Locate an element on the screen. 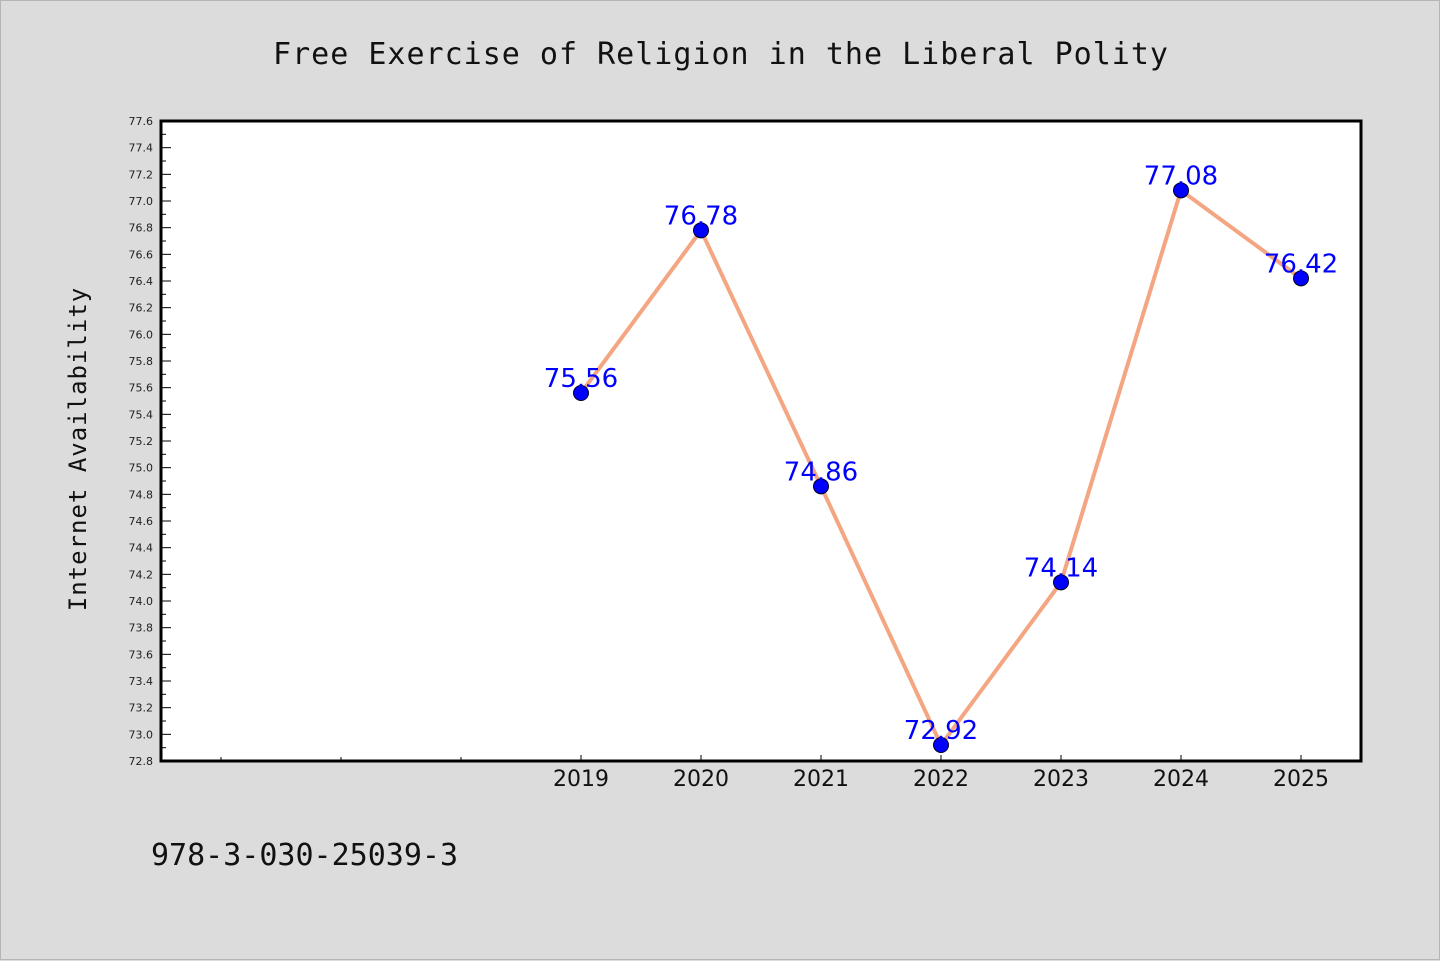  y-tick-label: 77.0 is located at coordinates (141, 201).